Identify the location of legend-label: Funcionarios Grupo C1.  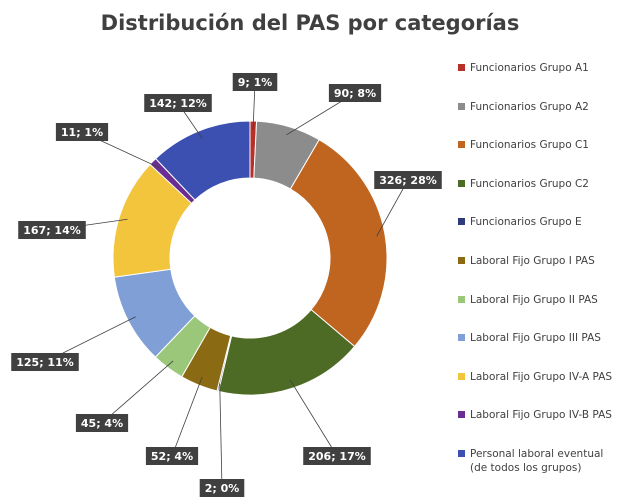
(529, 145).